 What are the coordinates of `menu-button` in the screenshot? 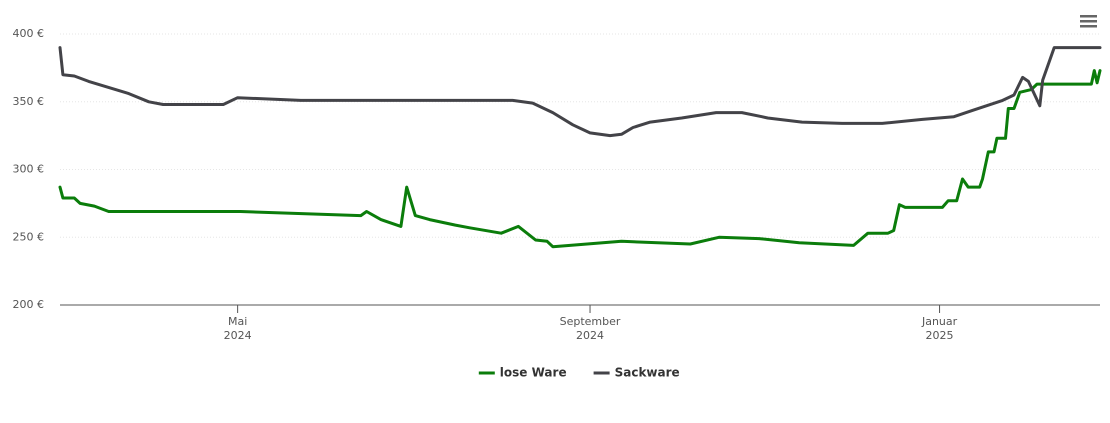 It's located at (1088, 21).